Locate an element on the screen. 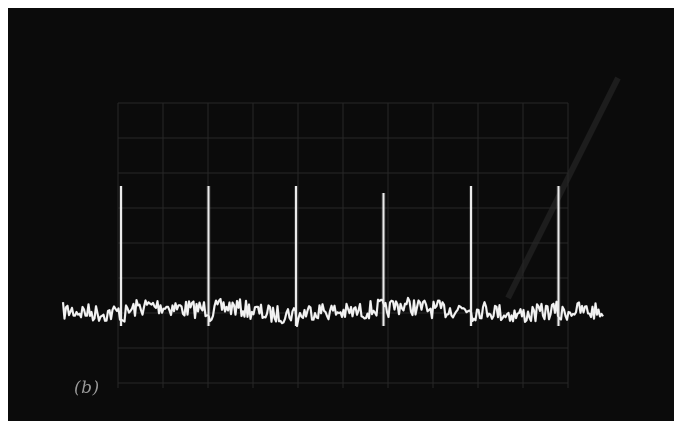  diagonal-streak is located at coordinates (563, 188).